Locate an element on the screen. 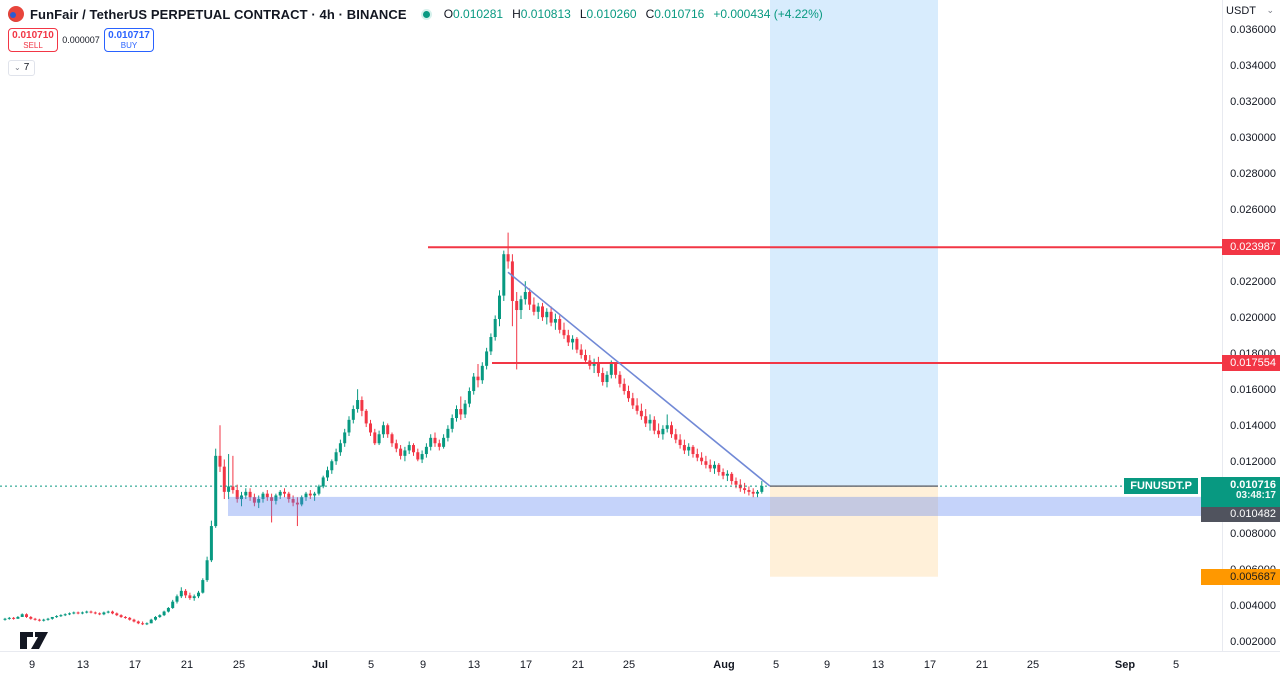 The height and width of the screenshot is (677, 1280). trendline is located at coordinates (639, 379).